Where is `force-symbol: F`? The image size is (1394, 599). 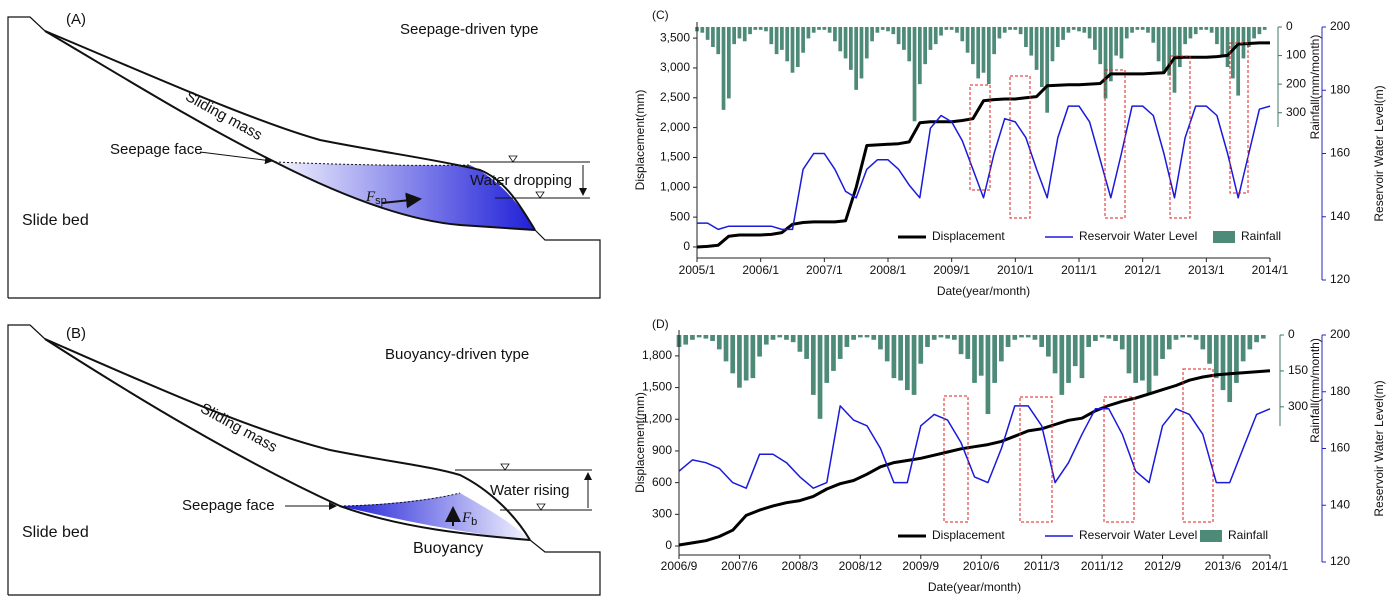 force-symbol: F is located at coordinates (370, 197).